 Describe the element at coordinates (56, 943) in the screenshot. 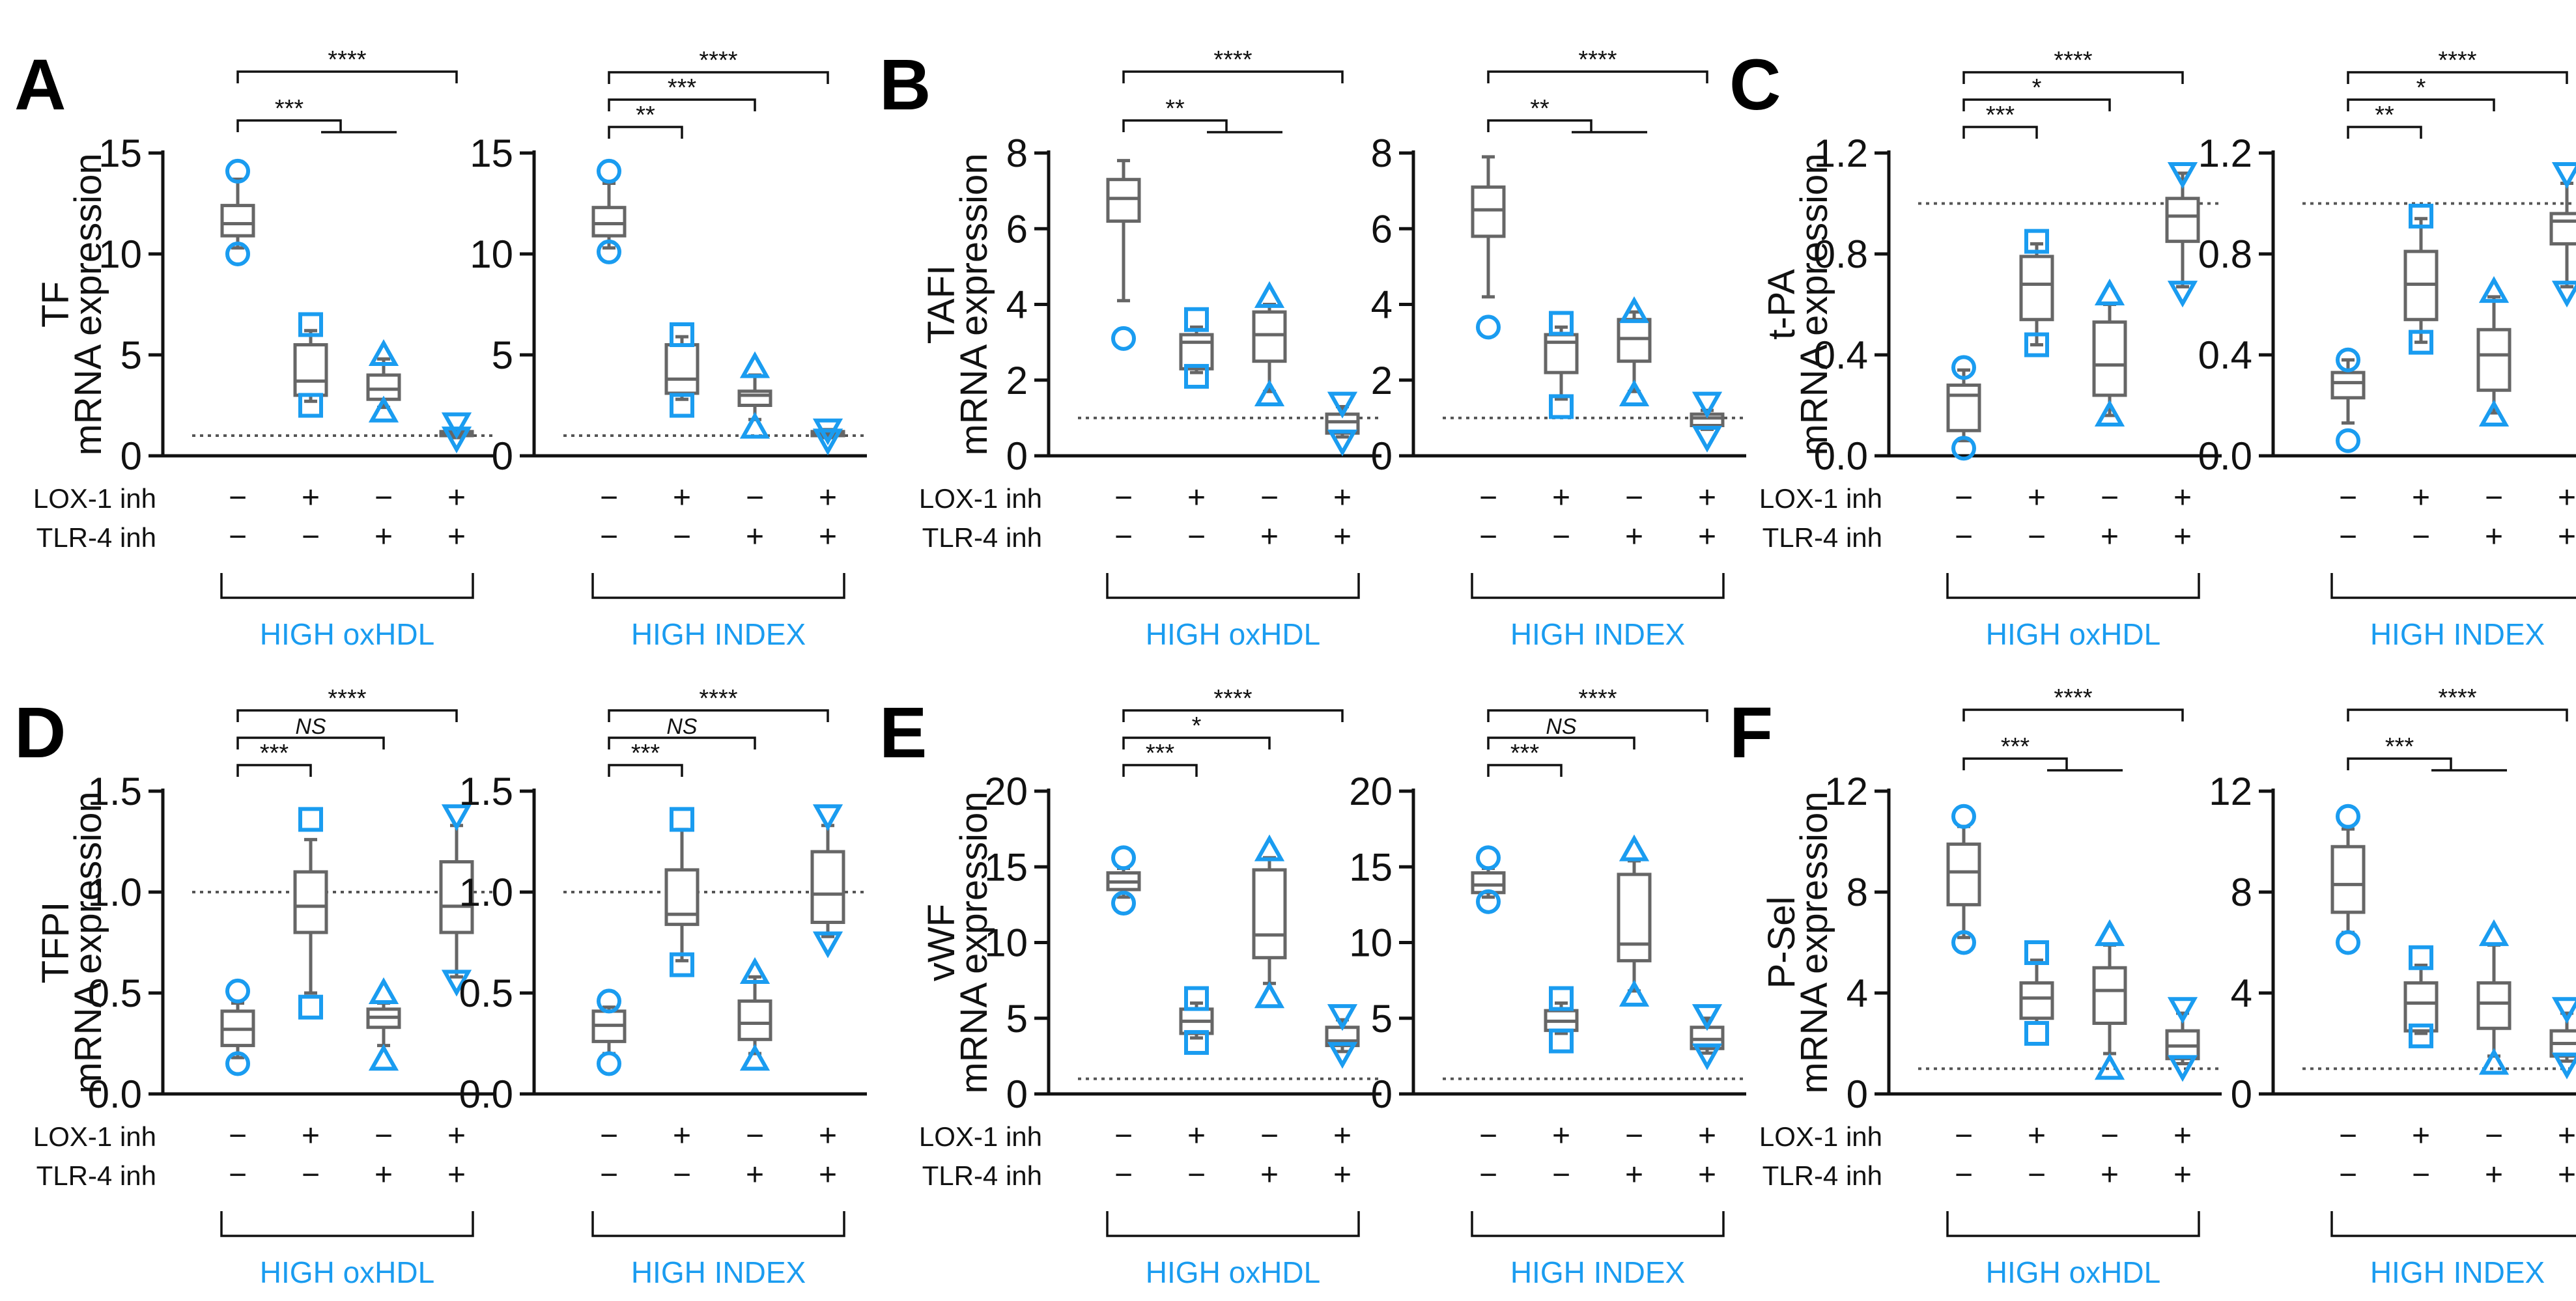

I see `y-axis-title: TFPI` at that location.